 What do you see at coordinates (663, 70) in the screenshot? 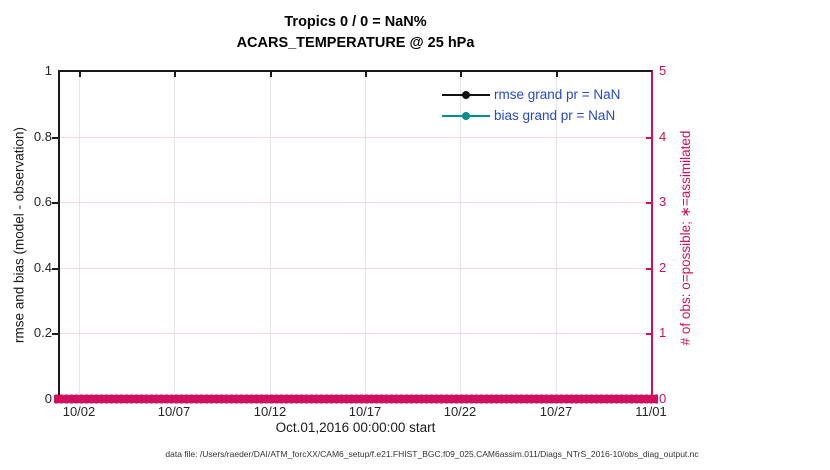
I see `right-y-tick-label: 5` at bounding box center [663, 70].